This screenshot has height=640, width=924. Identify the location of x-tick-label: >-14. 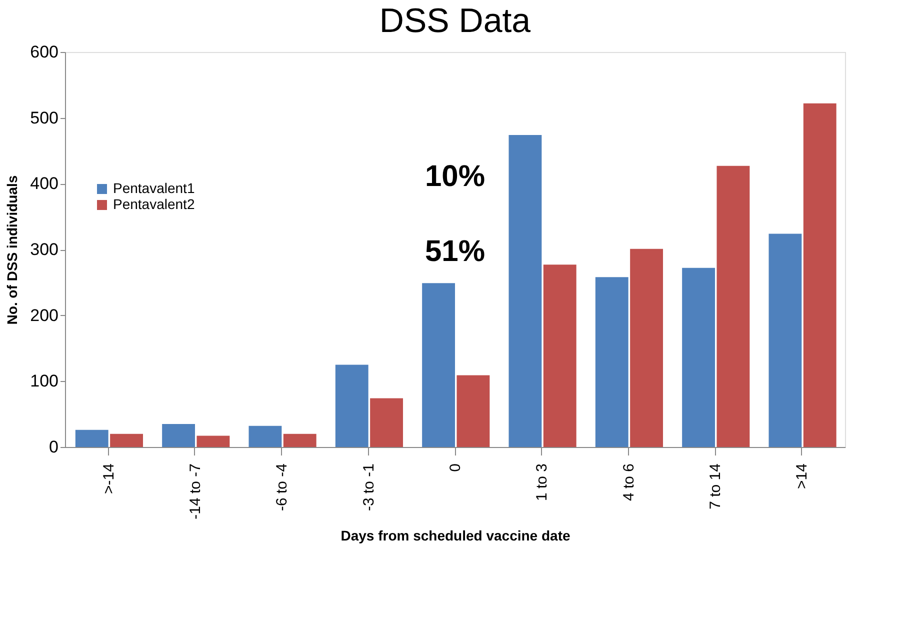
(109, 479).